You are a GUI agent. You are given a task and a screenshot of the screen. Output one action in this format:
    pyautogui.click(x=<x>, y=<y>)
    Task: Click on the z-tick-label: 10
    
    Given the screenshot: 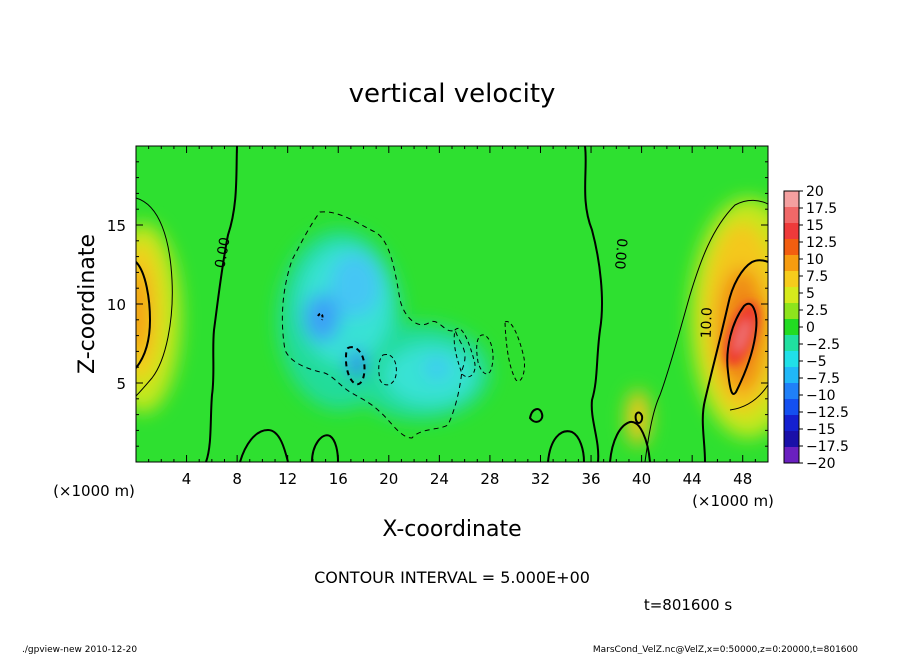 What is the action you would take?
    pyautogui.click(x=116, y=305)
    